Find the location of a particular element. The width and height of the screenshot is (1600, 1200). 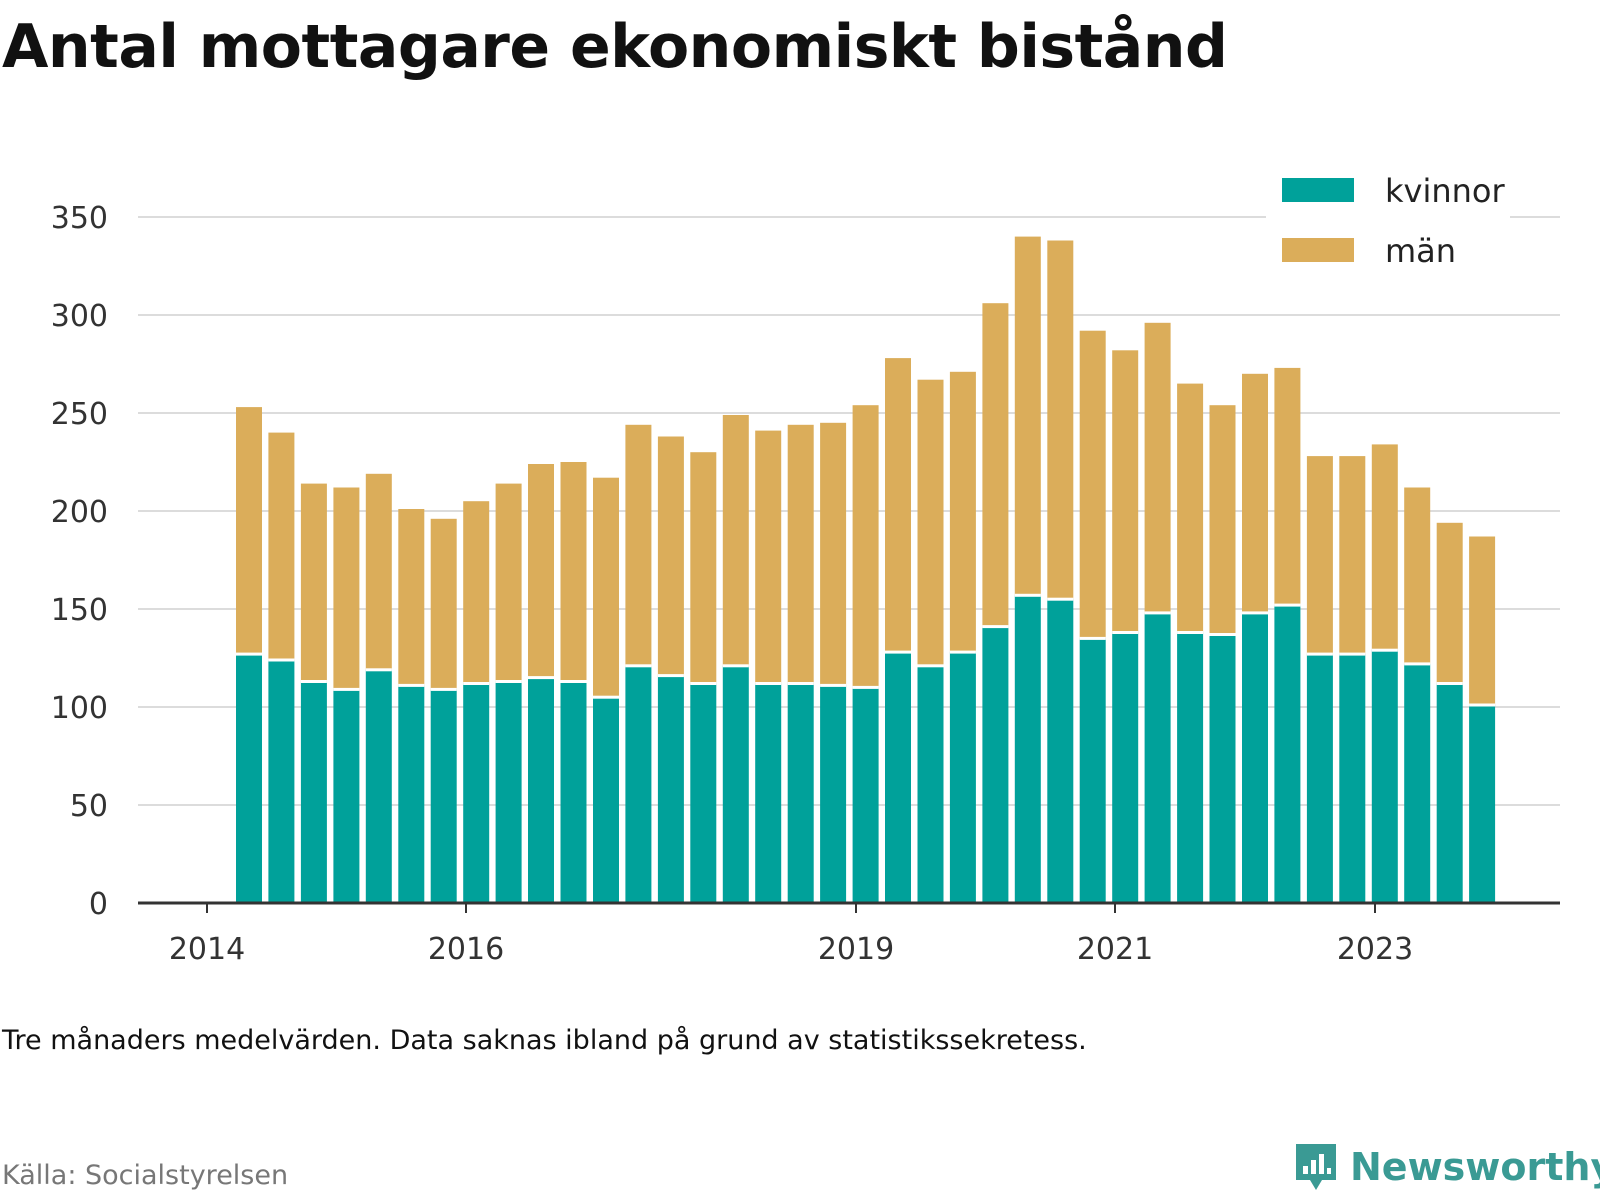

brand-logo: Newsworthy is located at coordinates (1446, 1167).